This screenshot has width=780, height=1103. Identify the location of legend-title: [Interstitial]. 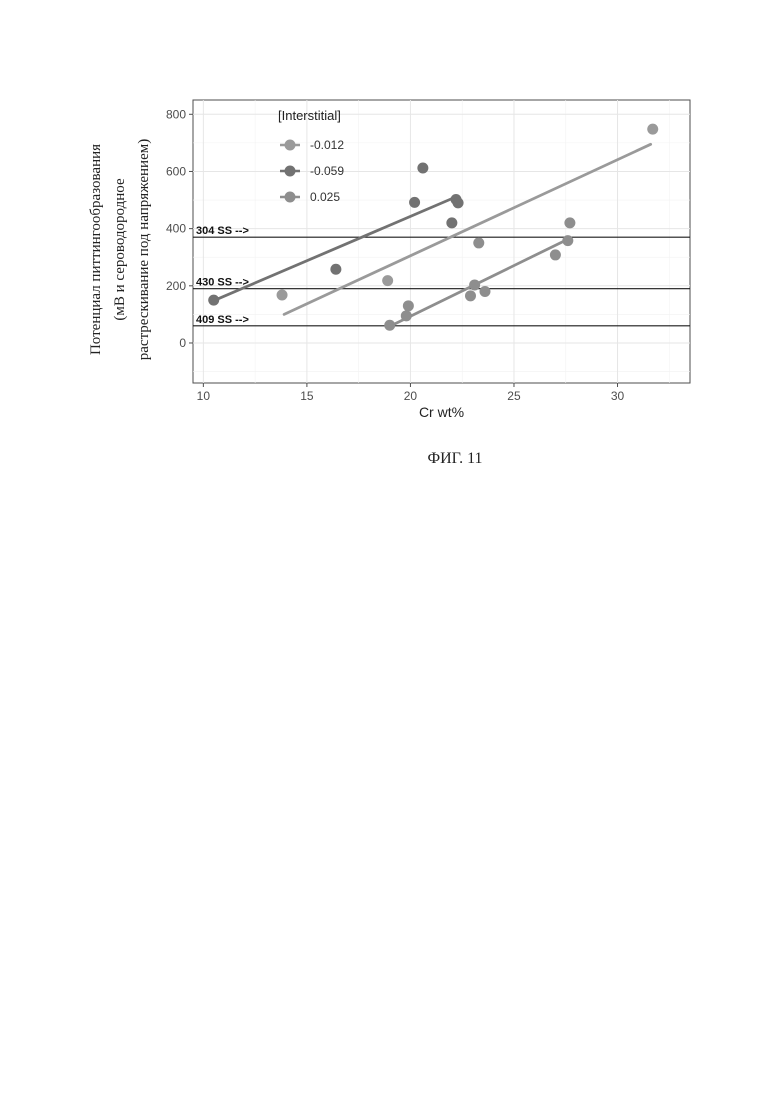
(309, 115).